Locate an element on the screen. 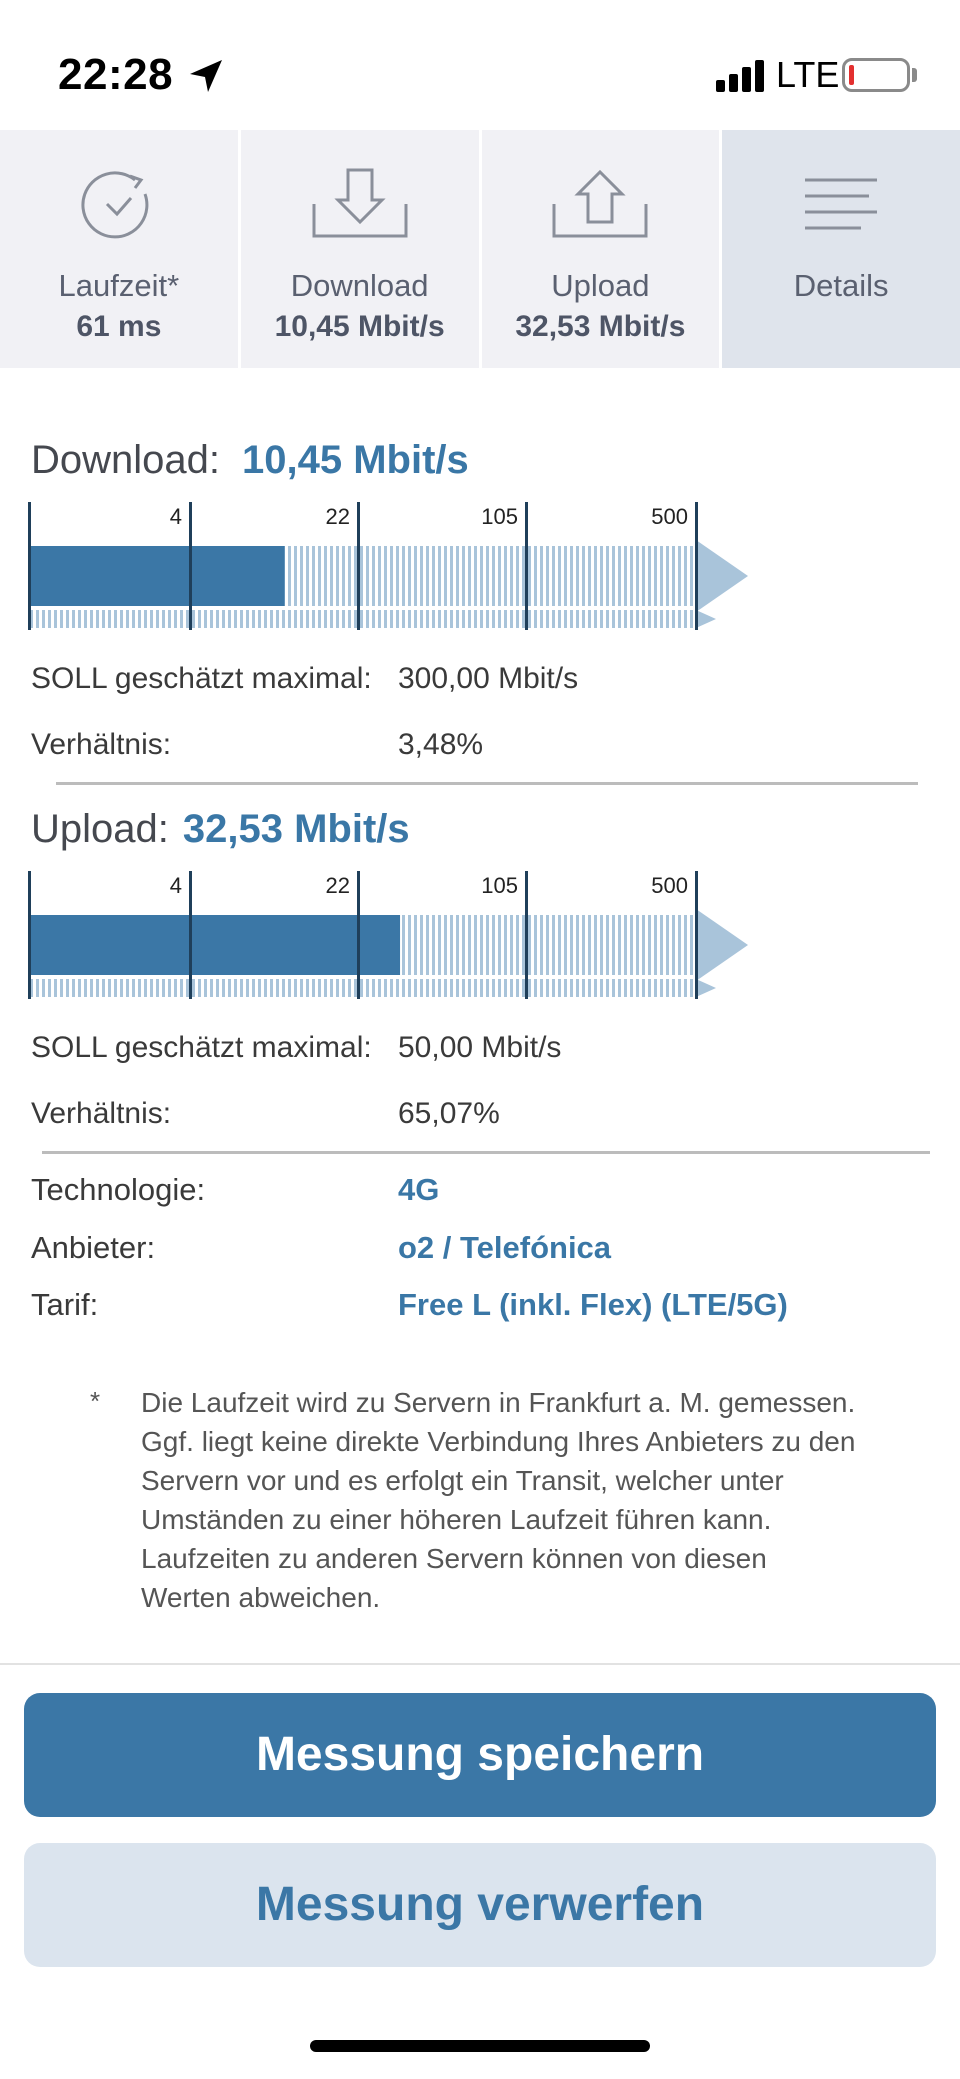 The width and height of the screenshot is (960, 2079). battery-icon is located at coordinates (876, 75).